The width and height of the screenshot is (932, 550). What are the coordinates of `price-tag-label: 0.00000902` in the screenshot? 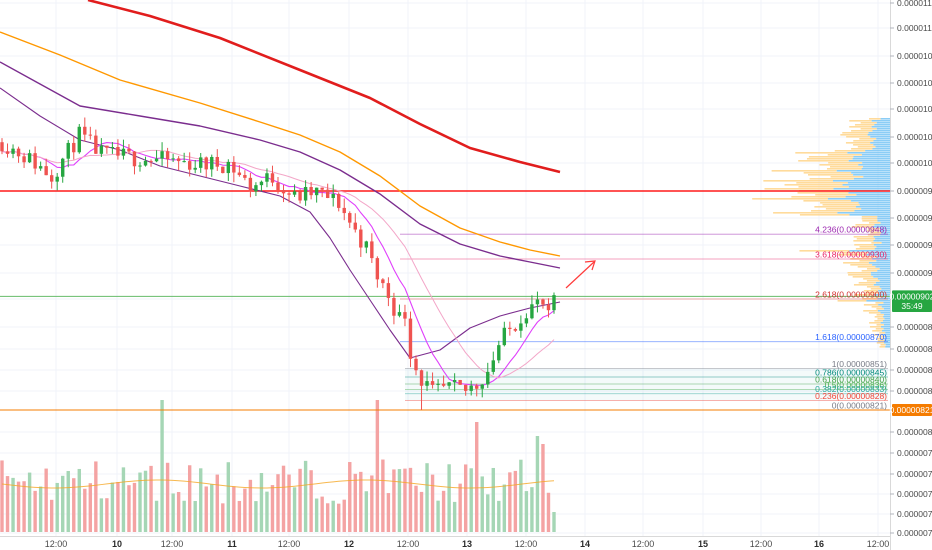 It's located at (911, 296).